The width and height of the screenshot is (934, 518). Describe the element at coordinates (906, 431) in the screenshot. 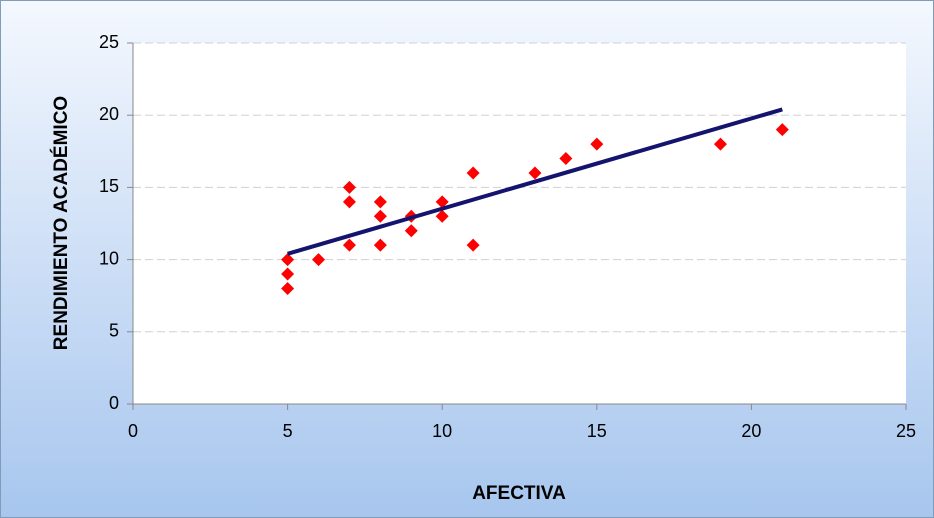

I see `x-tick-label: 25` at that location.